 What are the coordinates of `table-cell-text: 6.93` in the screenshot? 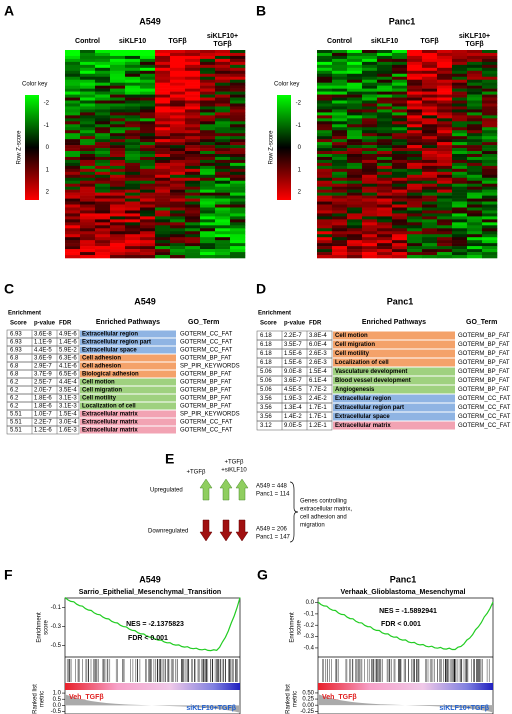 It's located at (16, 335).